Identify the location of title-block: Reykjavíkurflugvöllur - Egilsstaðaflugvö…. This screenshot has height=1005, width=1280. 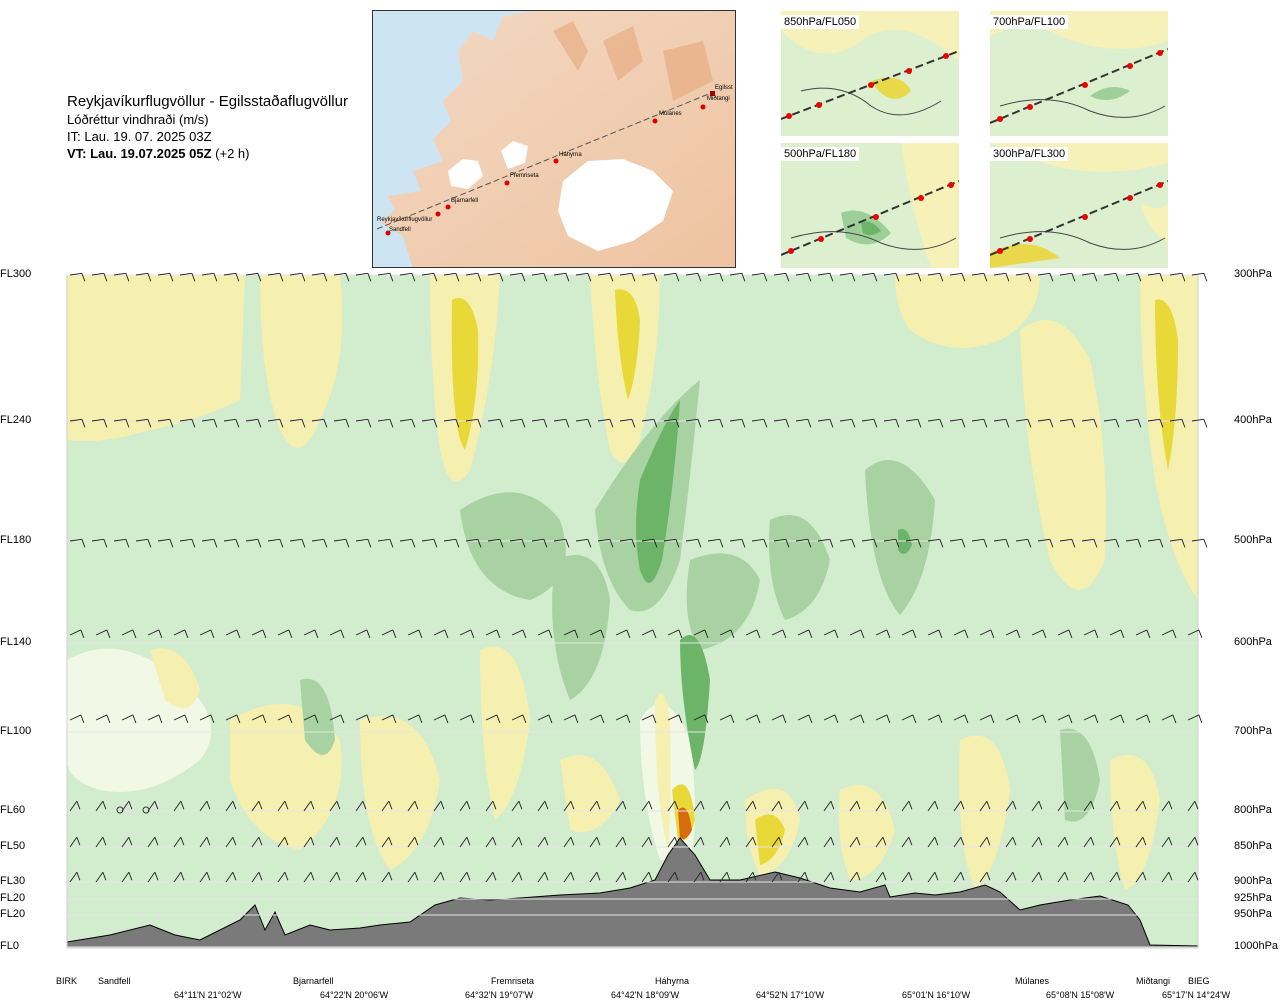
(207, 127).